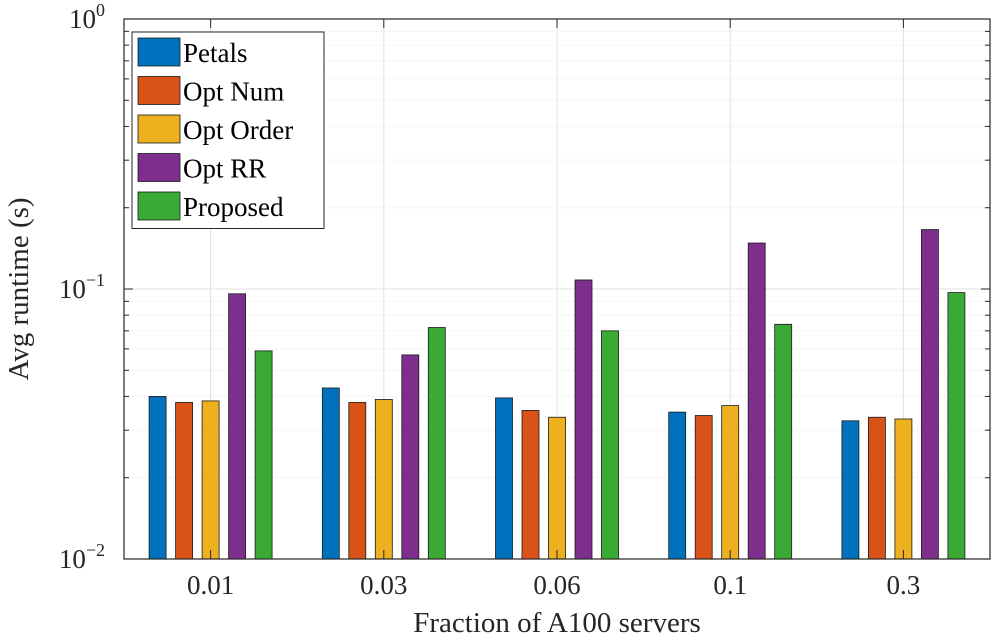  I want to click on legend-swatch-proposed, so click(159, 206).